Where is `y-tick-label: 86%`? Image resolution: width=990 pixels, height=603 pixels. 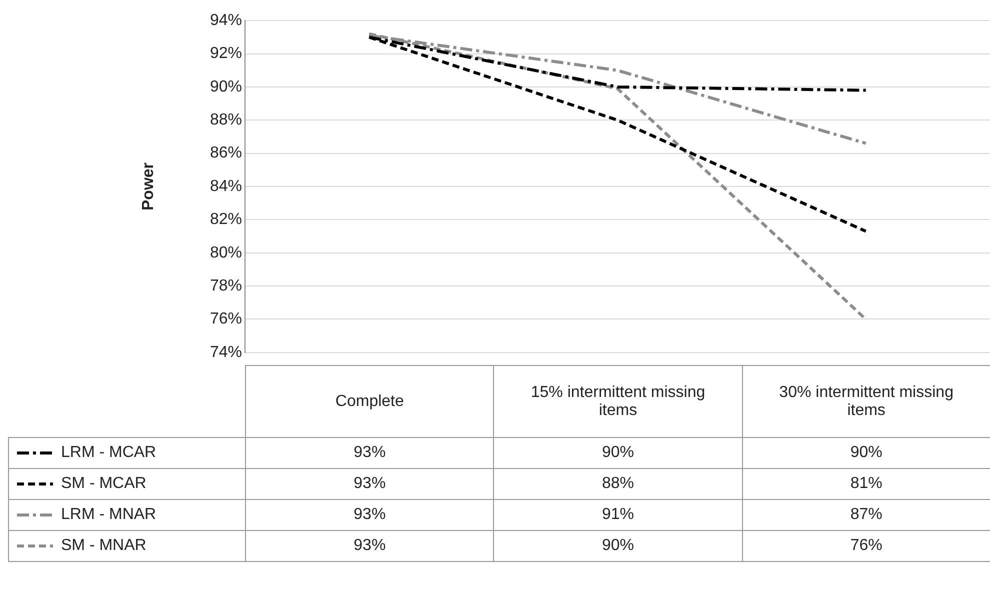
y-tick-label: 86% is located at coordinates (226, 153).